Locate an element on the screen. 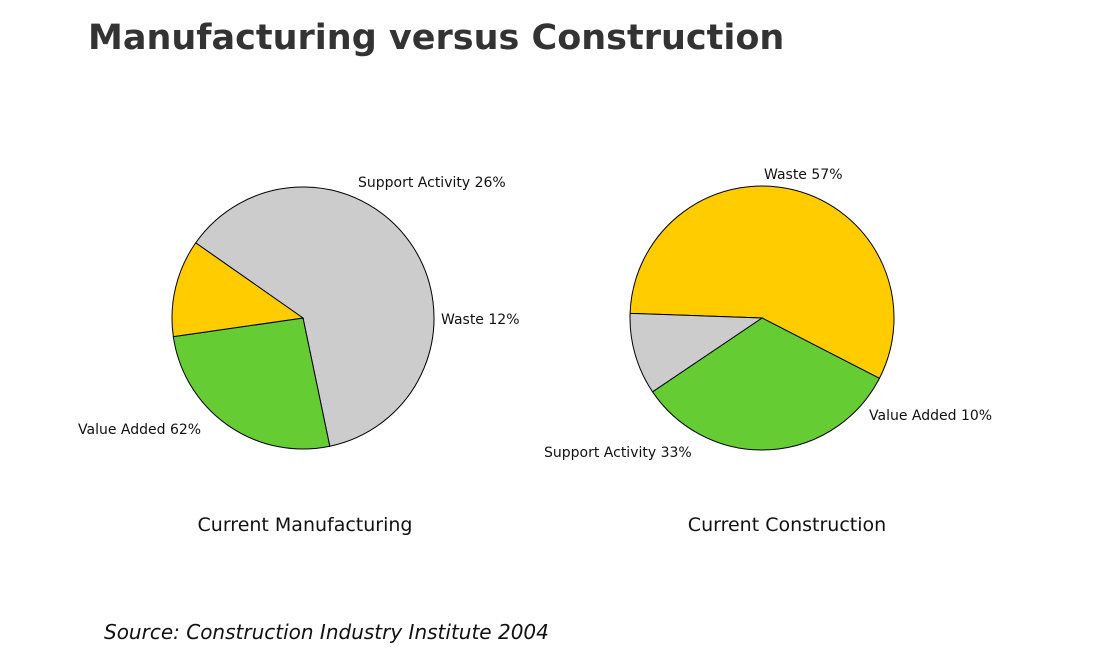  slice-label-value-added: Value Added 10% is located at coordinates (930, 416).